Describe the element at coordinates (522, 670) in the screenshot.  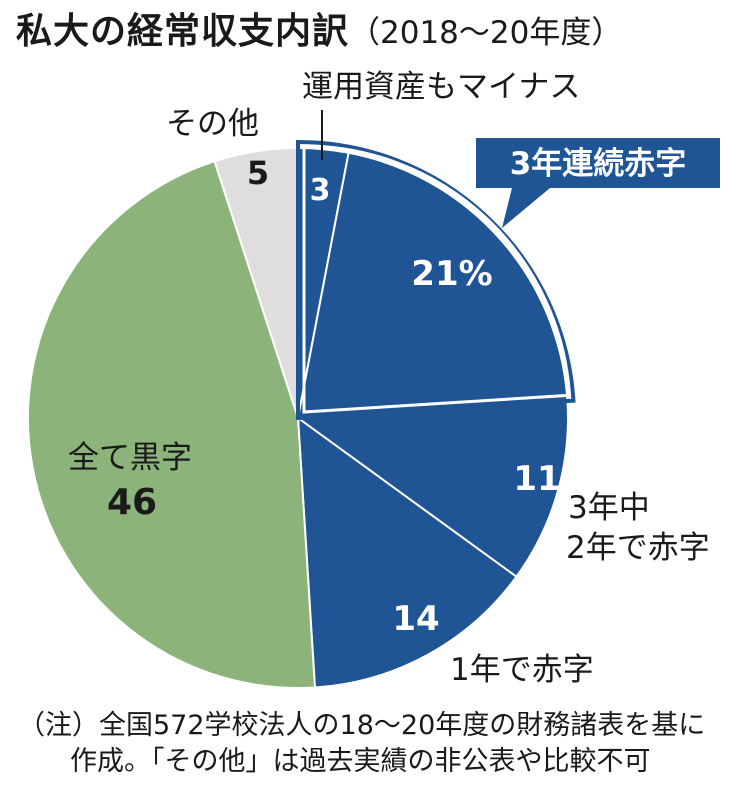
I see `slice-label-3: 1年で赤字` at that location.